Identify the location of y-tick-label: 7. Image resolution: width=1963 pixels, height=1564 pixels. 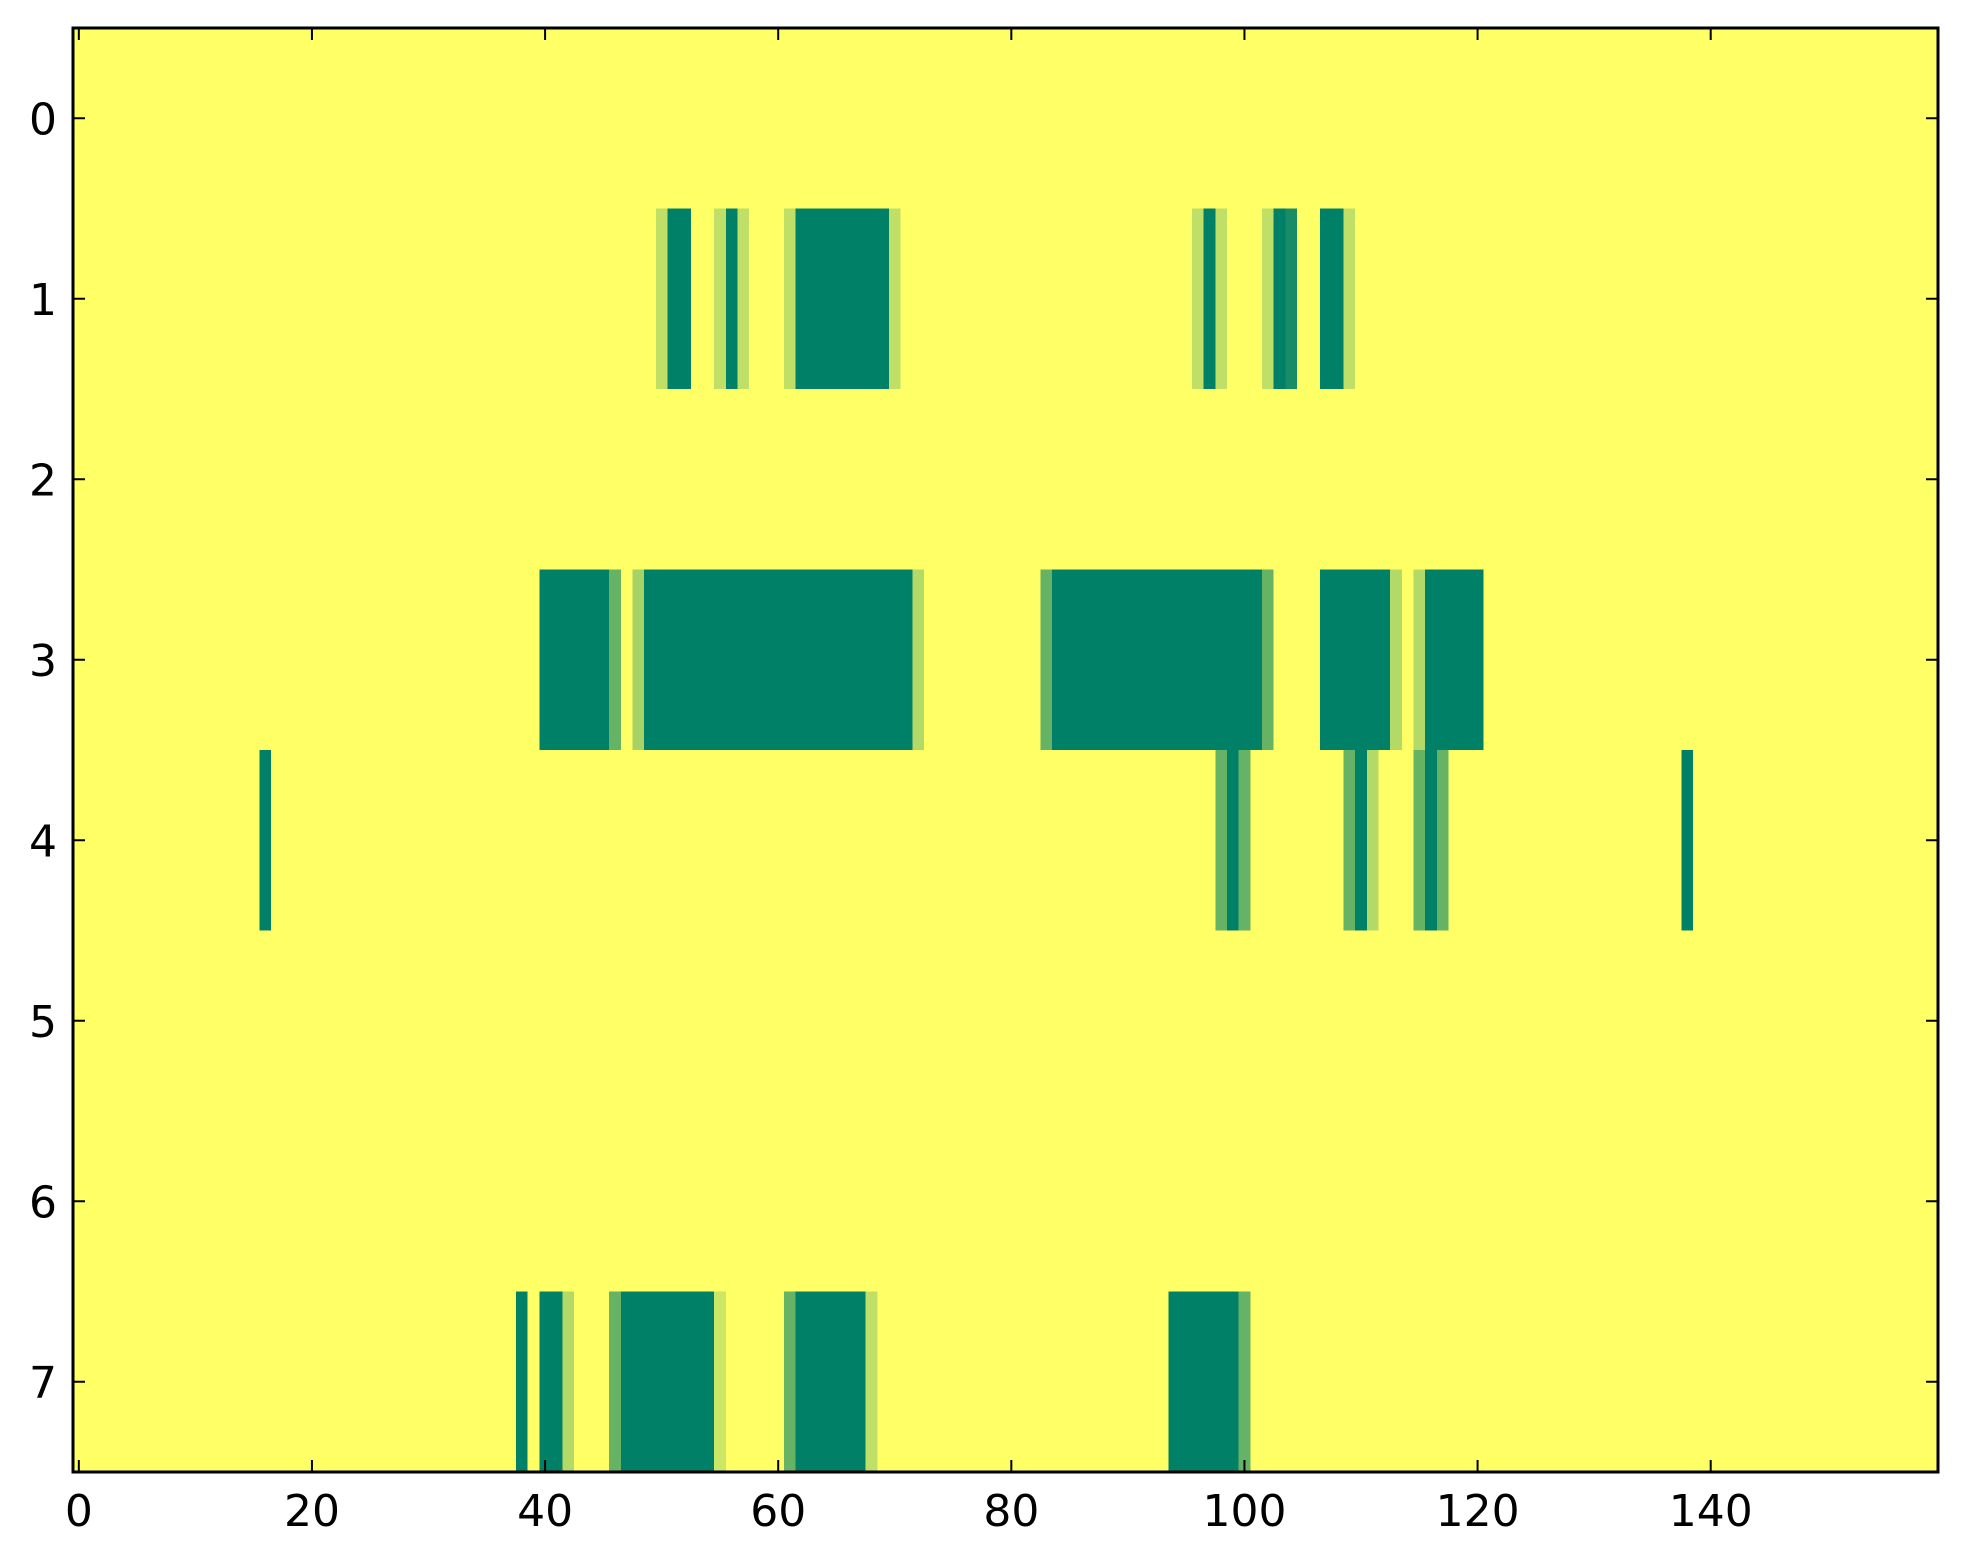
(43, 1383).